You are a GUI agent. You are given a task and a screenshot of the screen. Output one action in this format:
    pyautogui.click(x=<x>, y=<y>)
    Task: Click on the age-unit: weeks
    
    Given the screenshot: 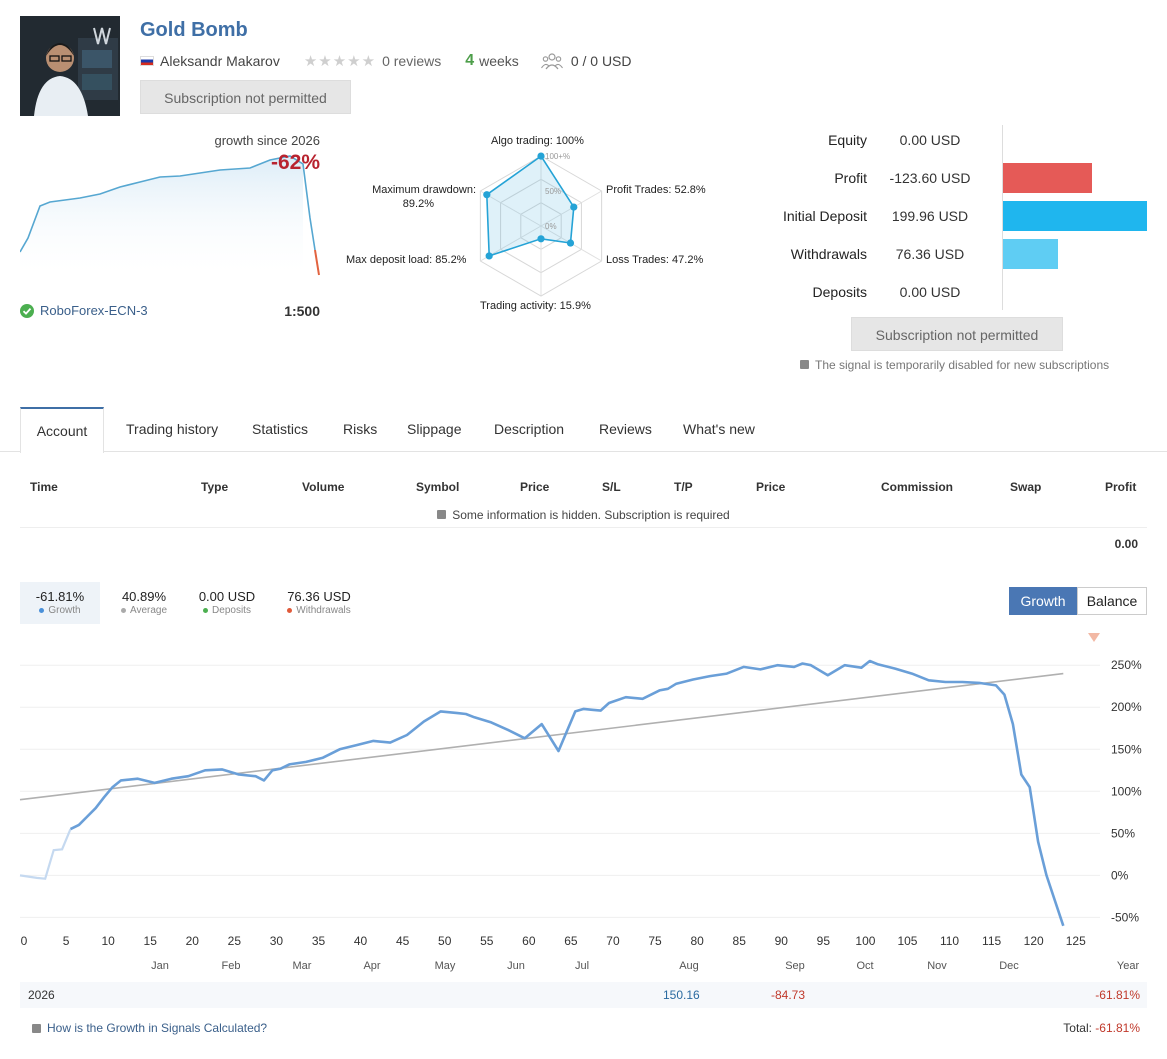 What is the action you would take?
    pyautogui.click(x=499, y=61)
    